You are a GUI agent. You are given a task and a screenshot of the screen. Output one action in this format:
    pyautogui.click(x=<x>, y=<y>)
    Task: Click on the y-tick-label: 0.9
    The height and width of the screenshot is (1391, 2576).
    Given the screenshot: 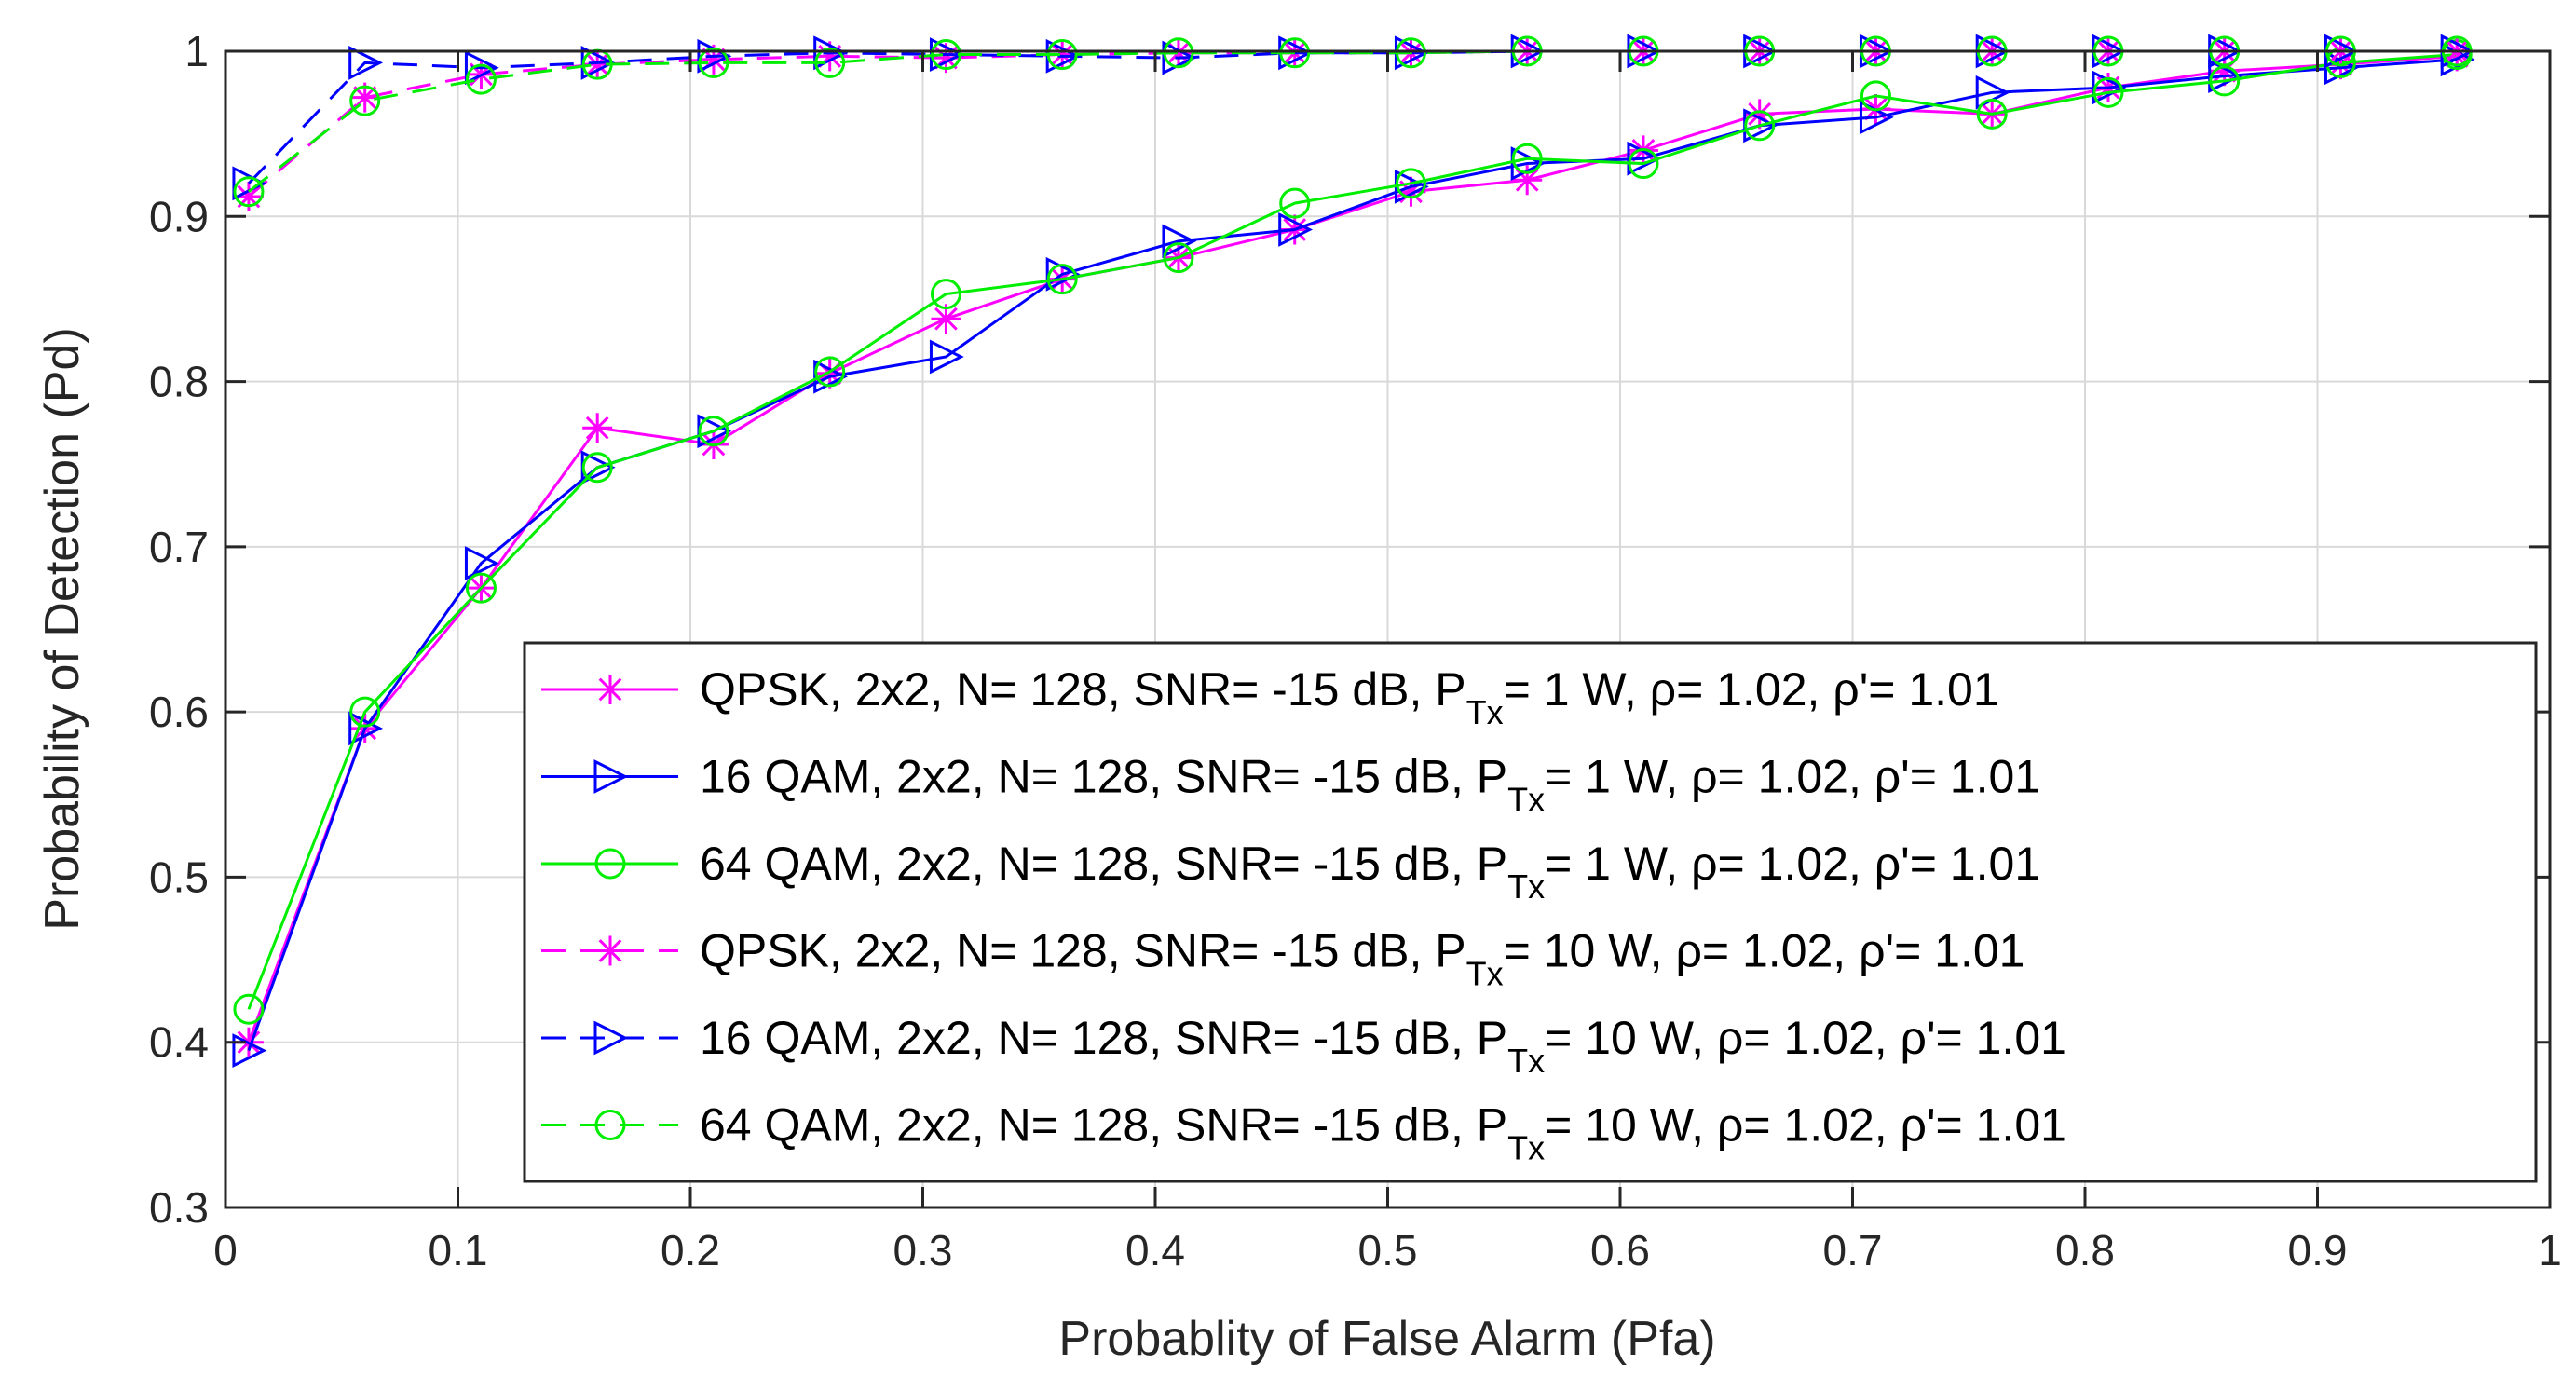 What is the action you would take?
    pyautogui.click(x=179, y=216)
    